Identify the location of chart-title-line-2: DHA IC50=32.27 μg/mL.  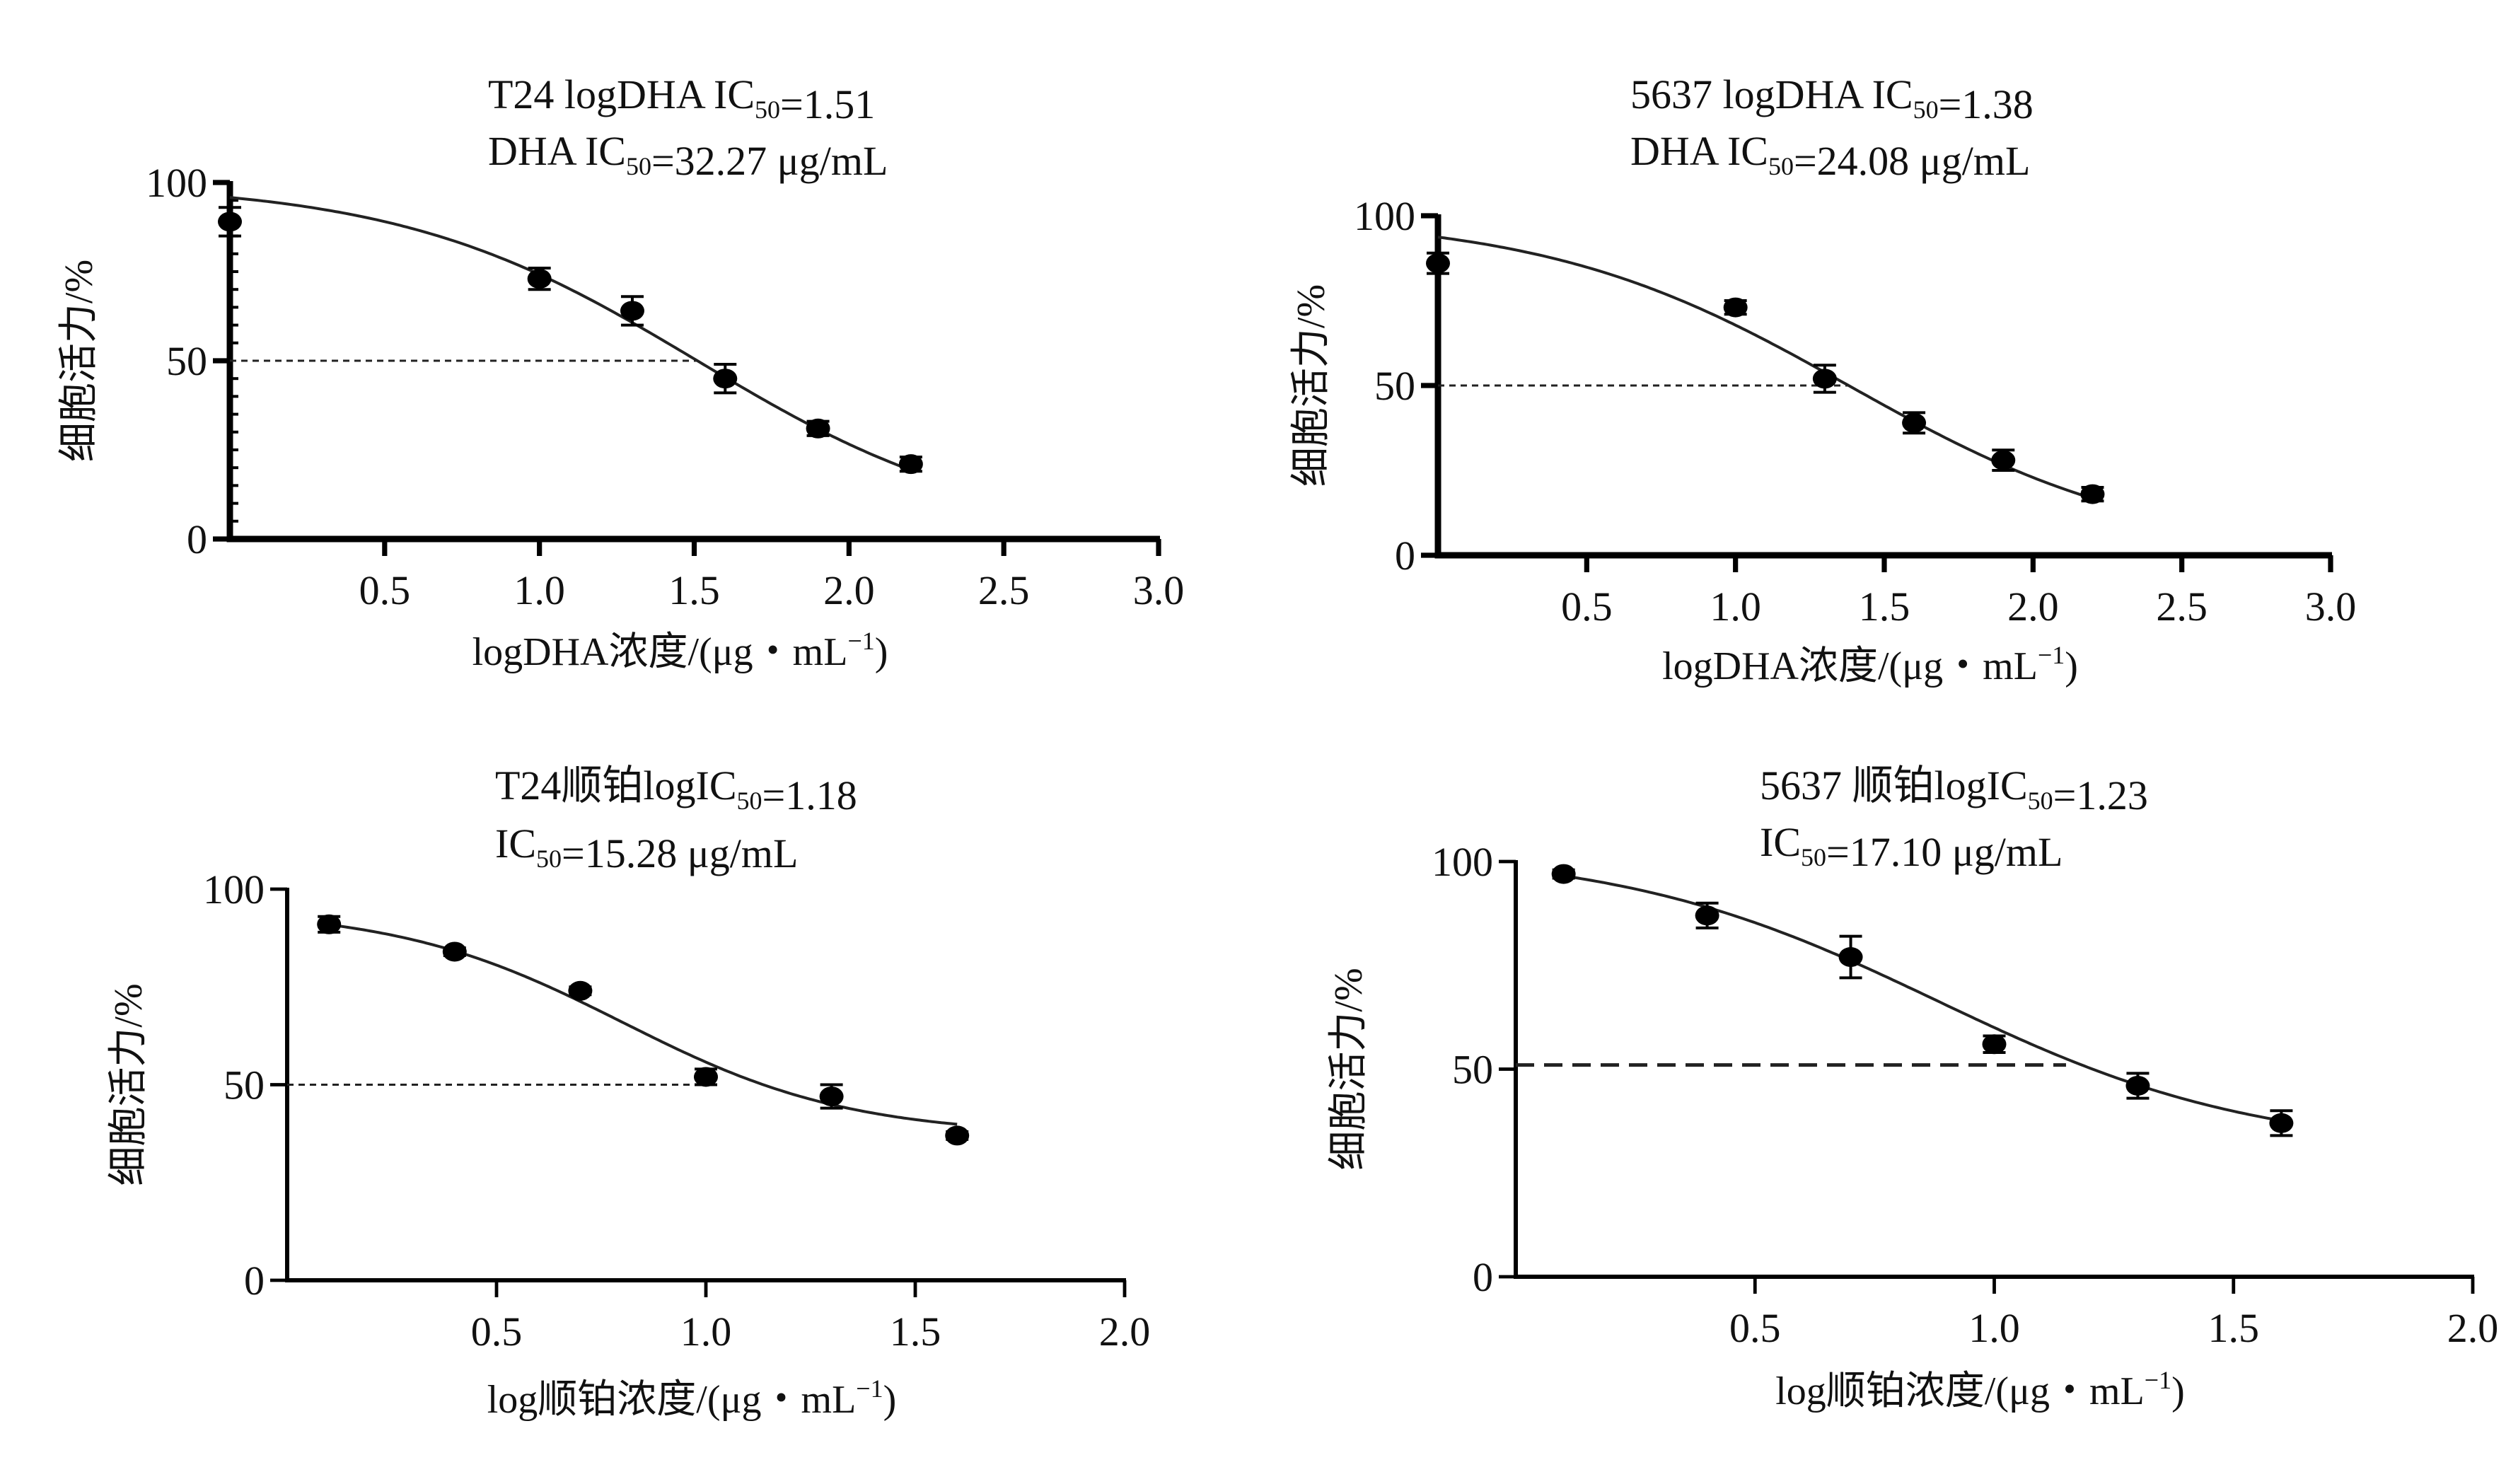
(688, 156).